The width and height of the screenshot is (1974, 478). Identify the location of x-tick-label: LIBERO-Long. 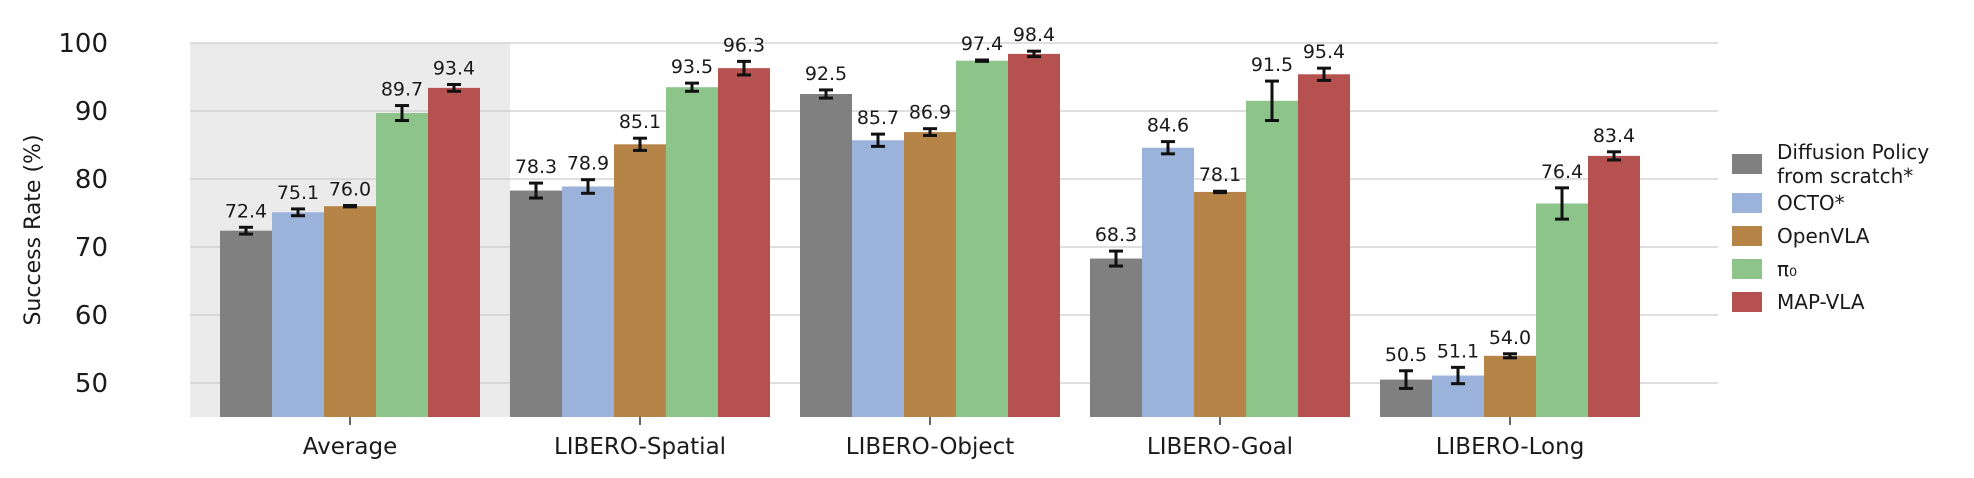
(1510, 447).